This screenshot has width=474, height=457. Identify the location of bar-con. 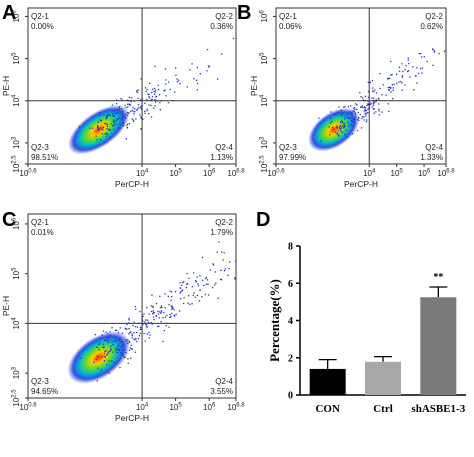
(327, 381).